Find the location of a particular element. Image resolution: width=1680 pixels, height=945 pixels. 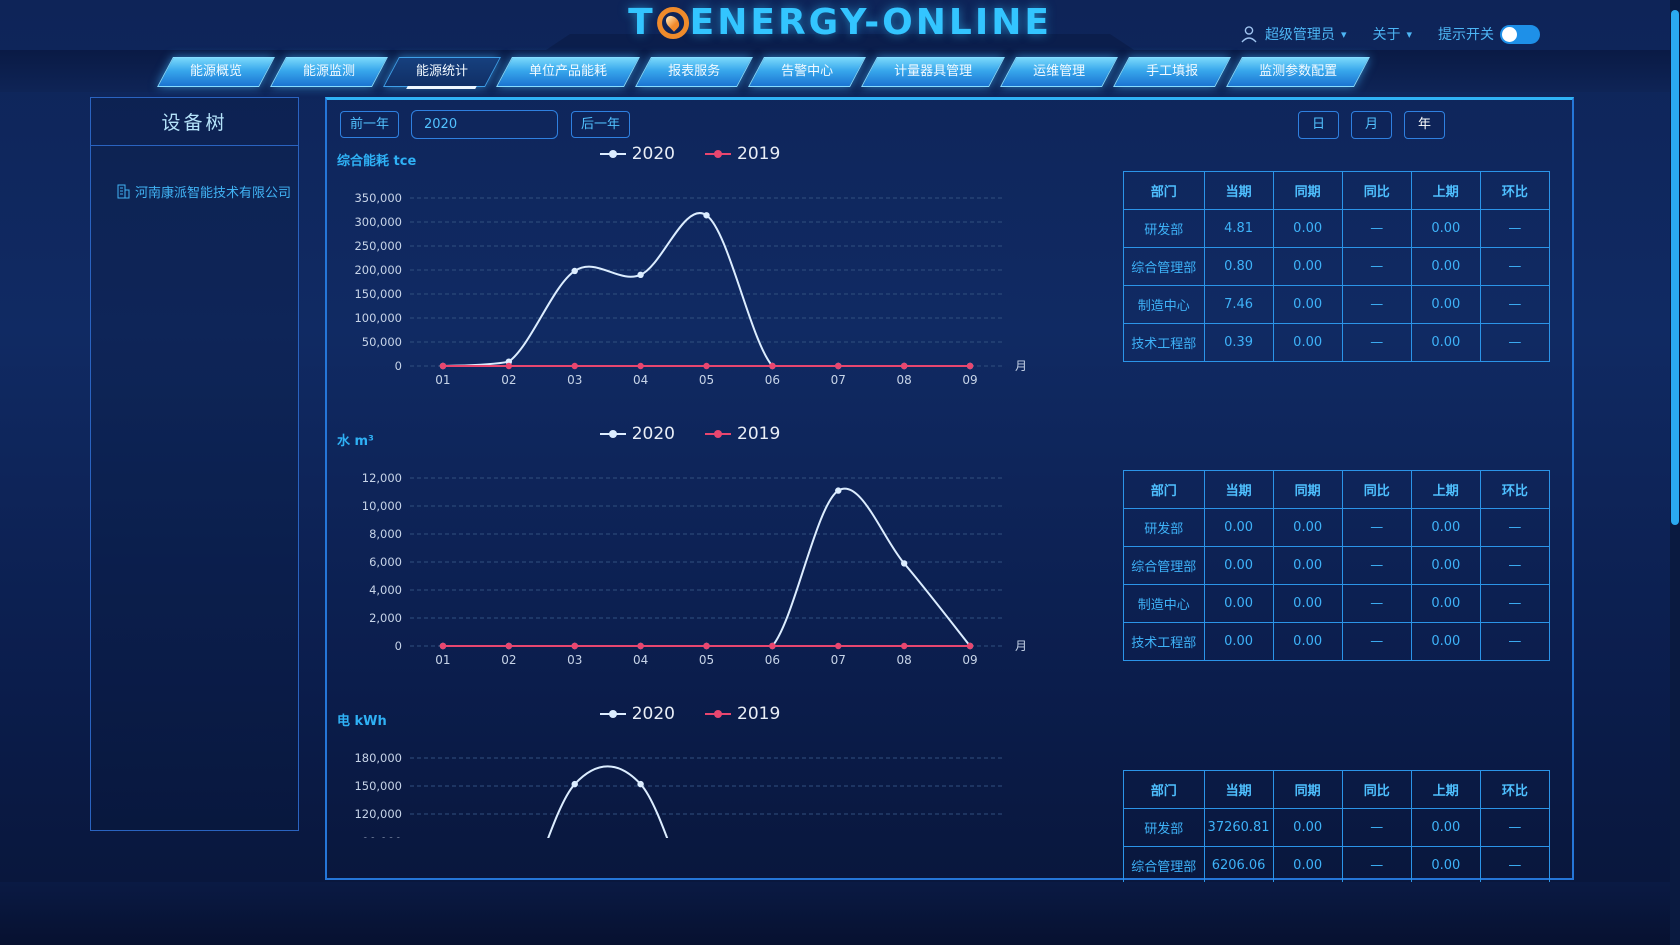

footer-strip is located at coordinates (840, 913).